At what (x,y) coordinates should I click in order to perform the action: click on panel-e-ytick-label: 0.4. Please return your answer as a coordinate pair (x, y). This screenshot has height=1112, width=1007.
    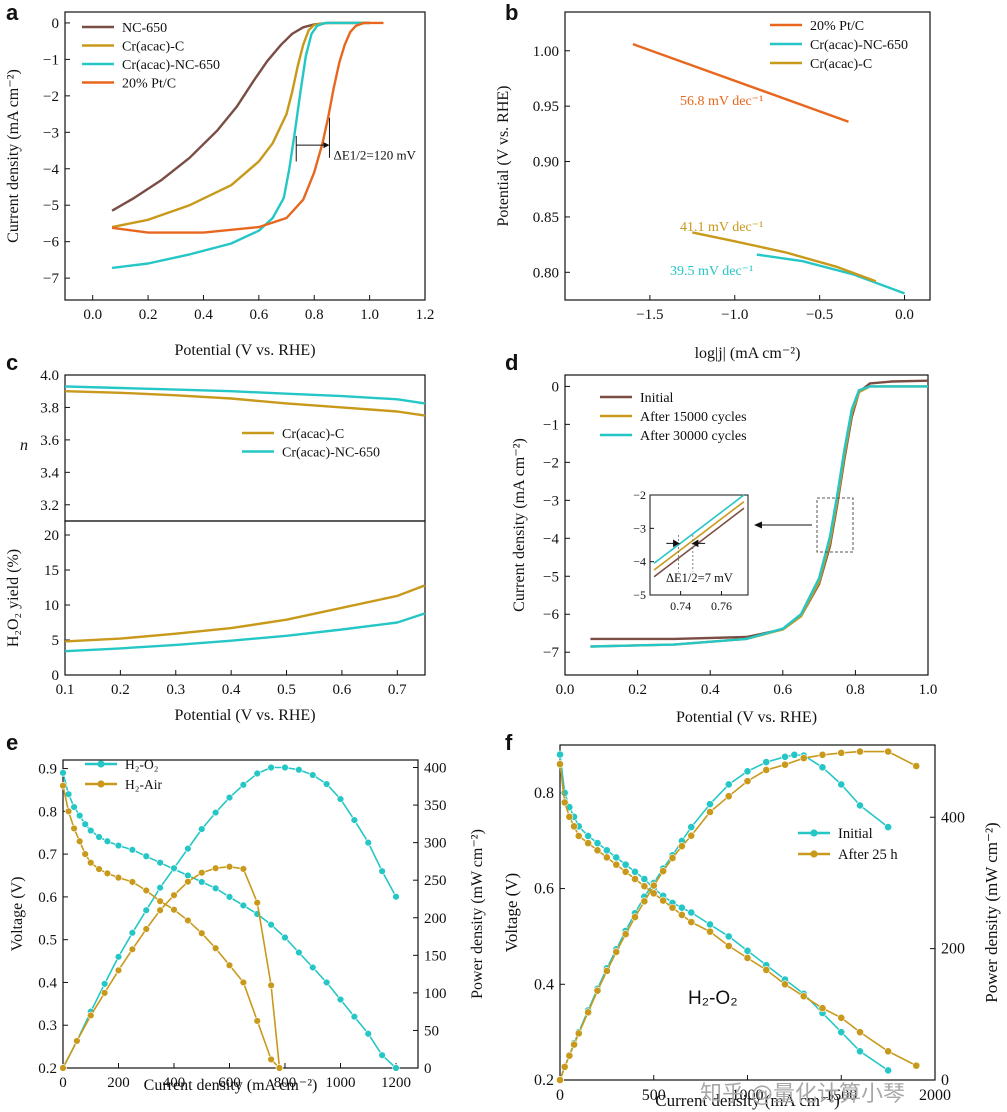
    Looking at the image, I should click on (47, 983).